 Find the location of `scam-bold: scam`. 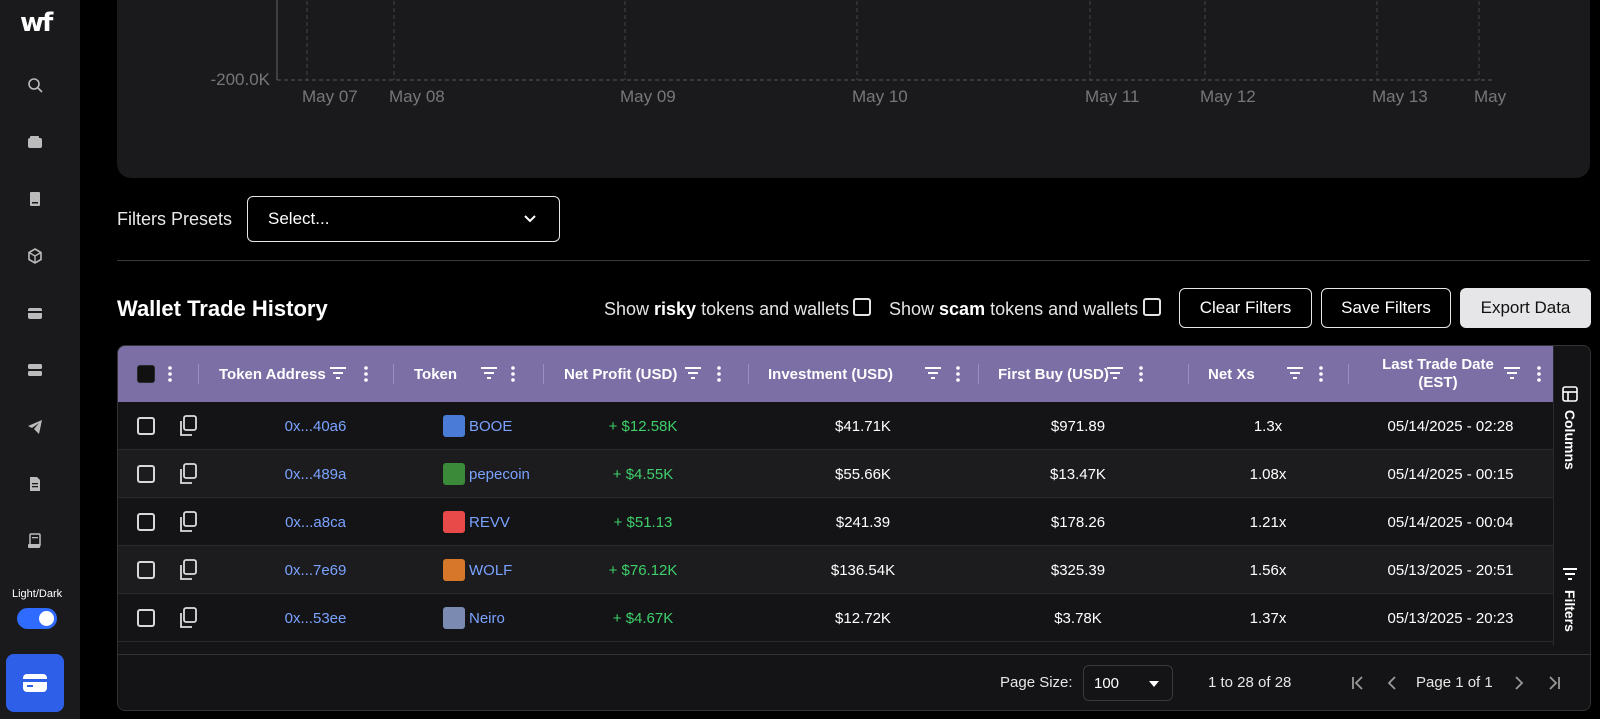

scam-bold: scam is located at coordinates (962, 309).